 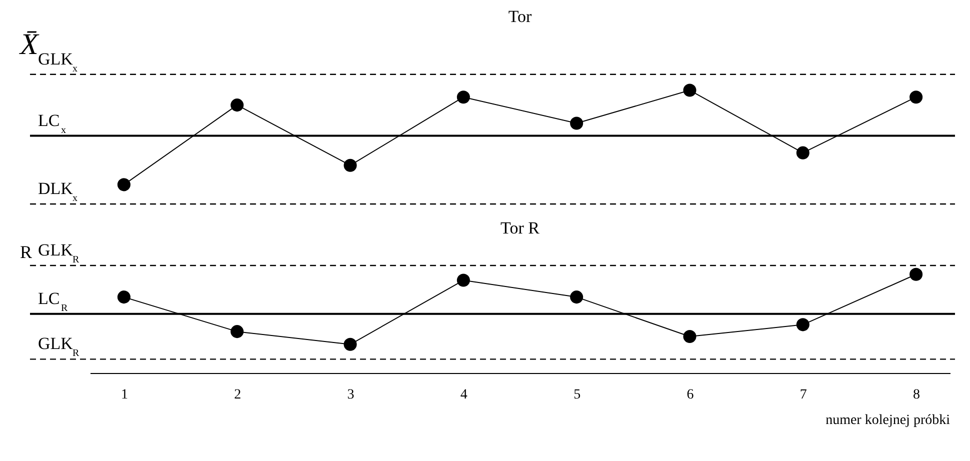 What do you see at coordinates (888, 420) in the screenshot?
I see `x-axis-title: numer kolejnej próbki` at bounding box center [888, 420].